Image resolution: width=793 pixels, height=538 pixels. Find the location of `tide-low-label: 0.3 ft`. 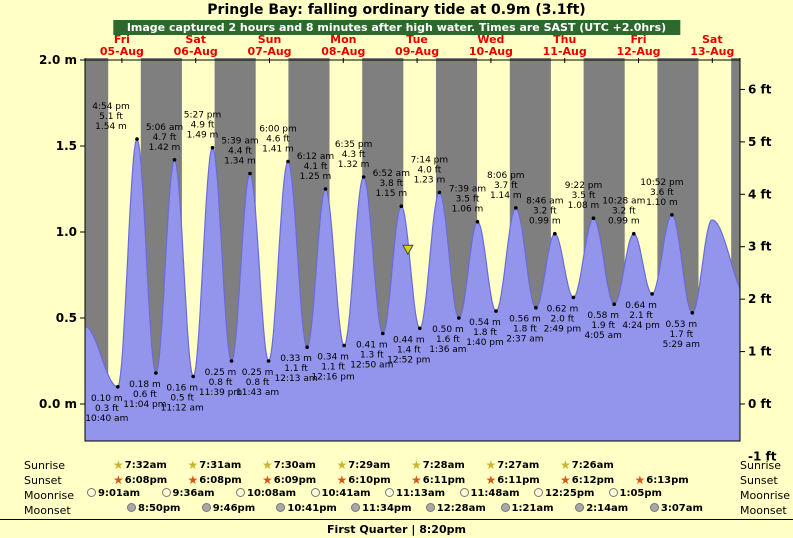

tide-low-label: 0.3 ft is located at coordinates (107, 409).